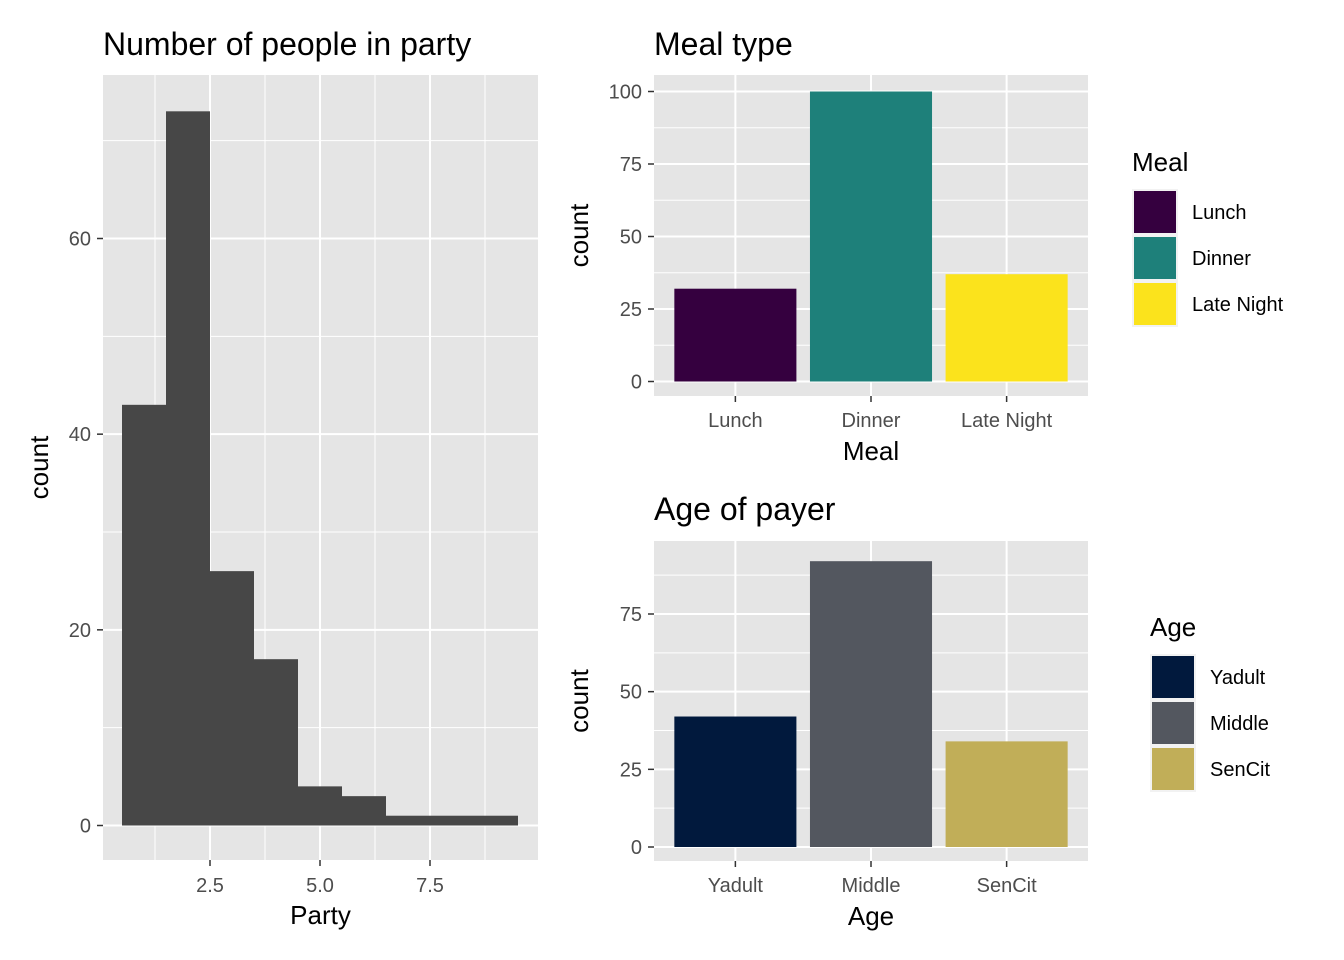 The height and width of the screenshot is (960, 1344). What do you see at coordinates (1221, 259) in the screenshot?
I see `legend-label: Dinner` at bounding box center [1221, 259].